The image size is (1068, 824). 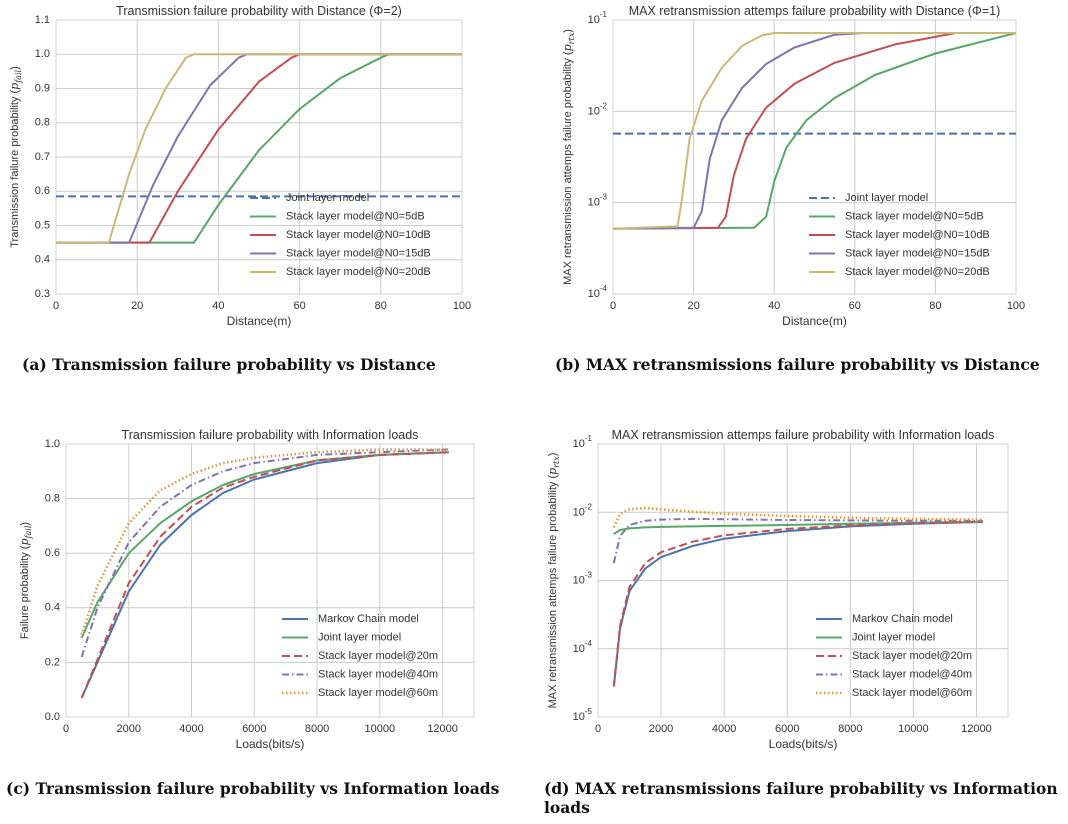 I want to click on y-axis-label: Failure probability (pfail), so click(x=25, y=580).